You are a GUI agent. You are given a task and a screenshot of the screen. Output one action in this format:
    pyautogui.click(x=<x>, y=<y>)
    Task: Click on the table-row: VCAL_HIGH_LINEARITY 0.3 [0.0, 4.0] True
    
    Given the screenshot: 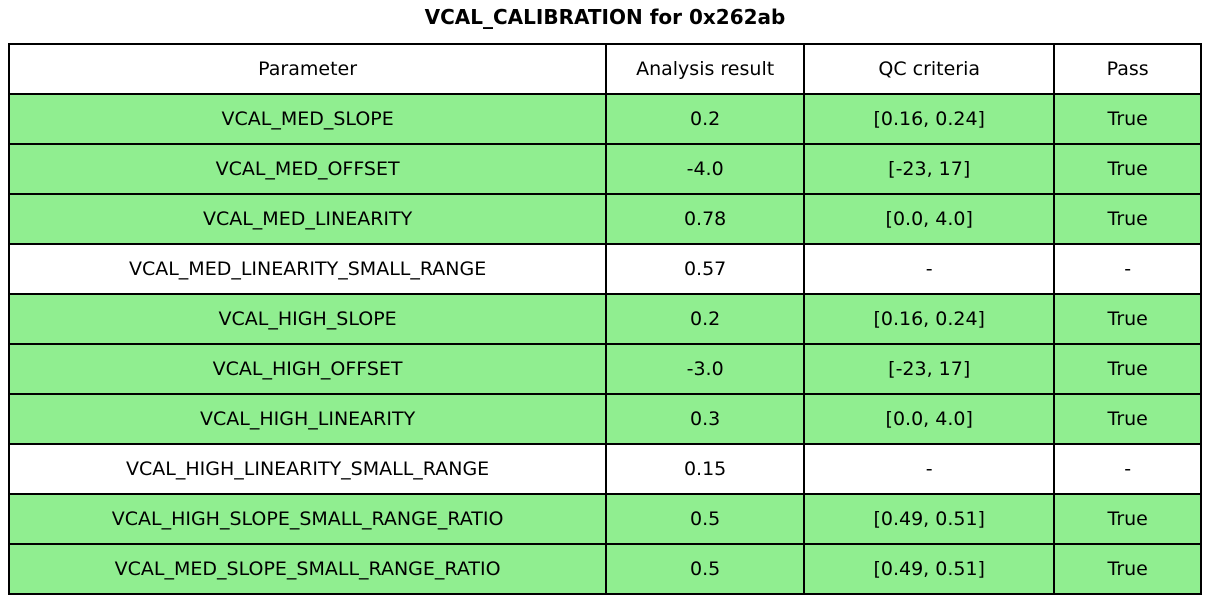 What is the action you would take?
    pyautogui.click(x=604, y=419)
    